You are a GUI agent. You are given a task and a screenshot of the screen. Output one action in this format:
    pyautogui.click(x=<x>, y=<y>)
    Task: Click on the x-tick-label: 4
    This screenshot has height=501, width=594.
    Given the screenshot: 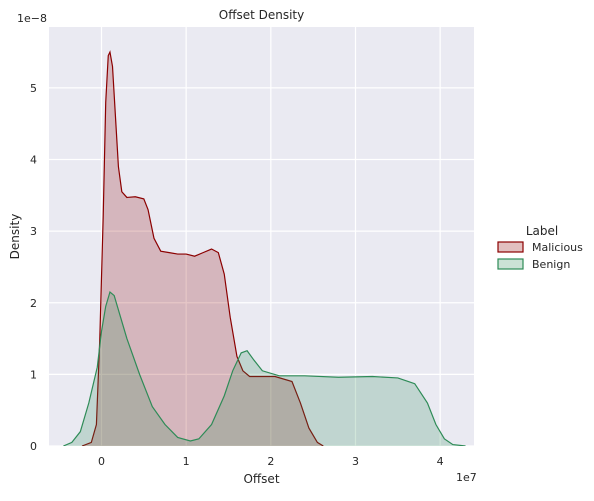 What is the action you would take?
    pyautogui.click(x=440, y=461)
    